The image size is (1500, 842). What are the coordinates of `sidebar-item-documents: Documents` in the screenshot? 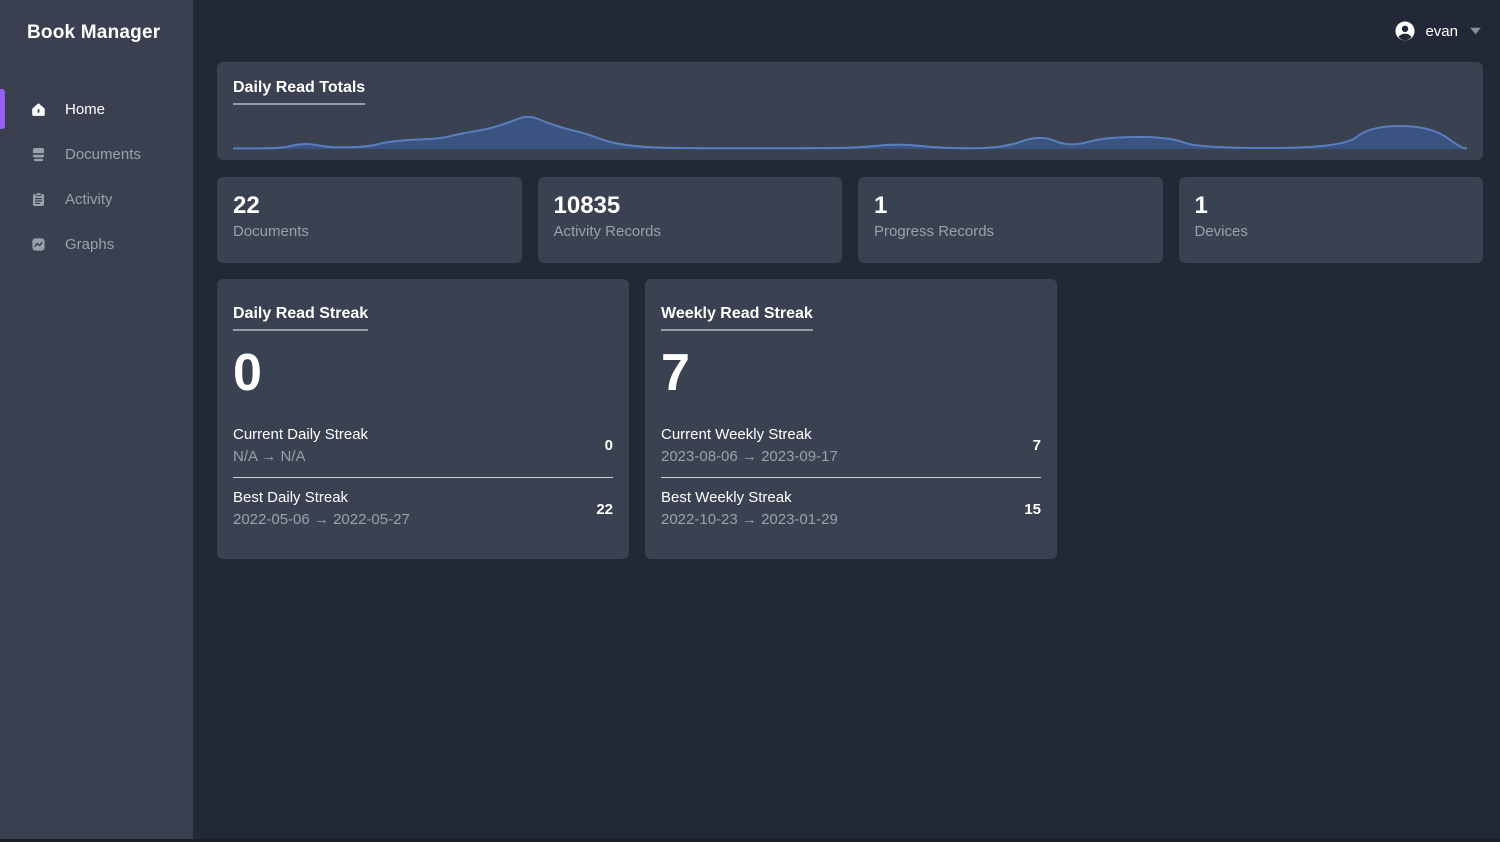 It's located at (96, 154).